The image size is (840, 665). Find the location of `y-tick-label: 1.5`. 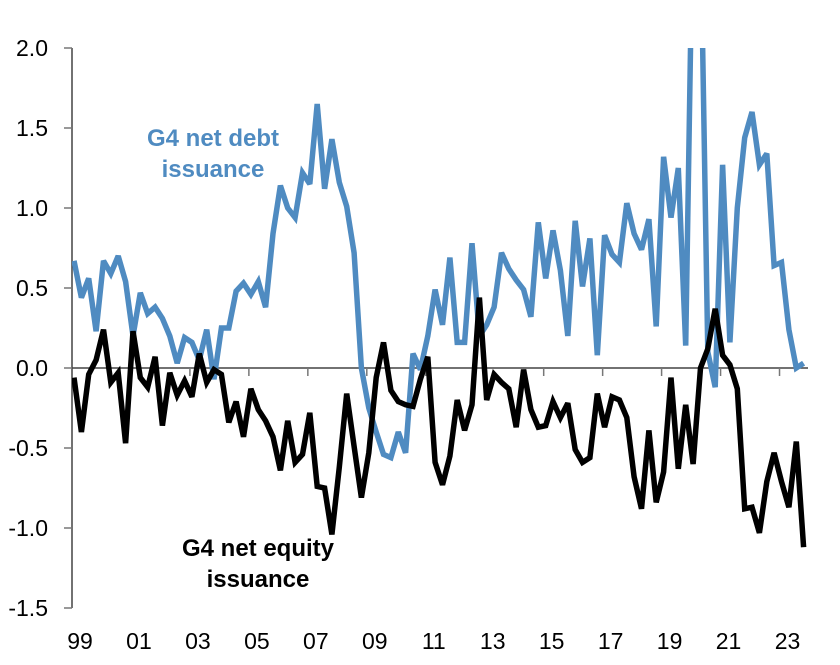

y-tick-label: 1.5 is located at coordinates (32, 128).